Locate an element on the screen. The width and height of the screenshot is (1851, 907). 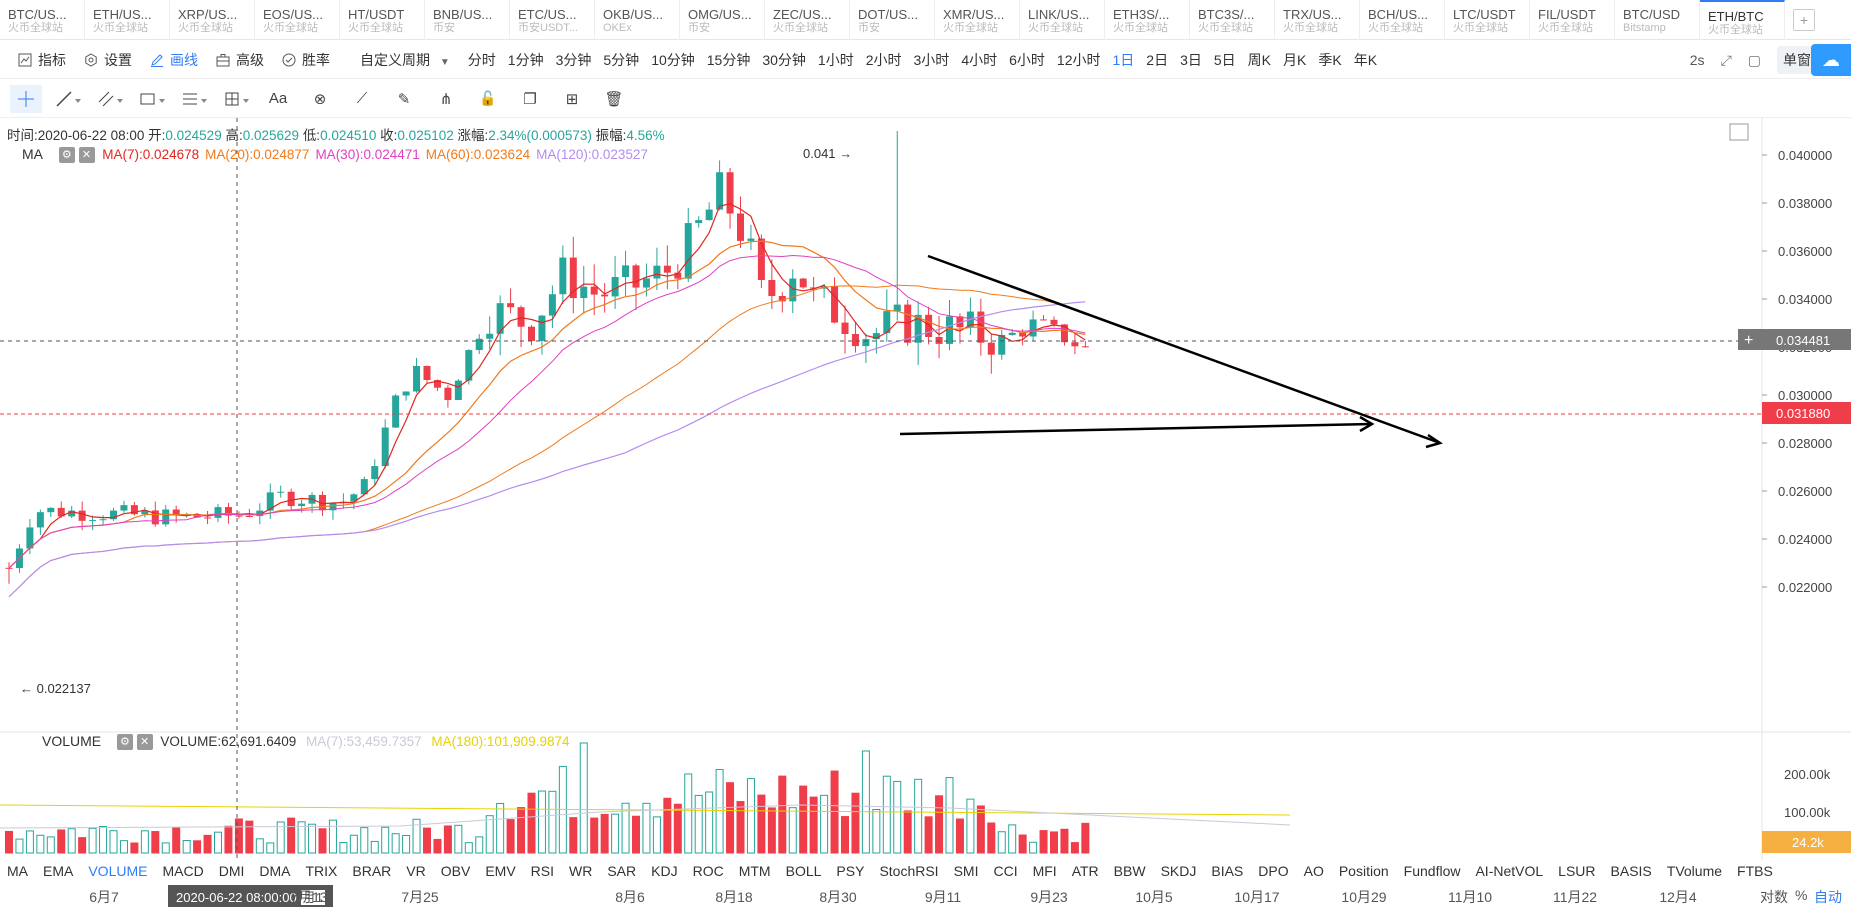
period-option: 月K is located at coordinates (1295, 59).